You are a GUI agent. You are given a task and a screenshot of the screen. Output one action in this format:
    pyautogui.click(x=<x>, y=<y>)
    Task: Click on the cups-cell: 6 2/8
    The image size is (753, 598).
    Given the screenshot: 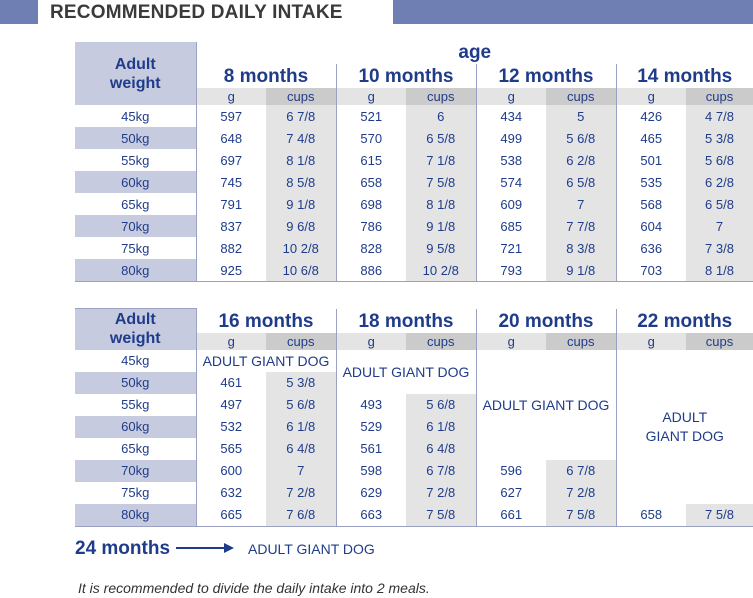 What is the action you would take?
    pyautogui.click(x=581, y=160)
    